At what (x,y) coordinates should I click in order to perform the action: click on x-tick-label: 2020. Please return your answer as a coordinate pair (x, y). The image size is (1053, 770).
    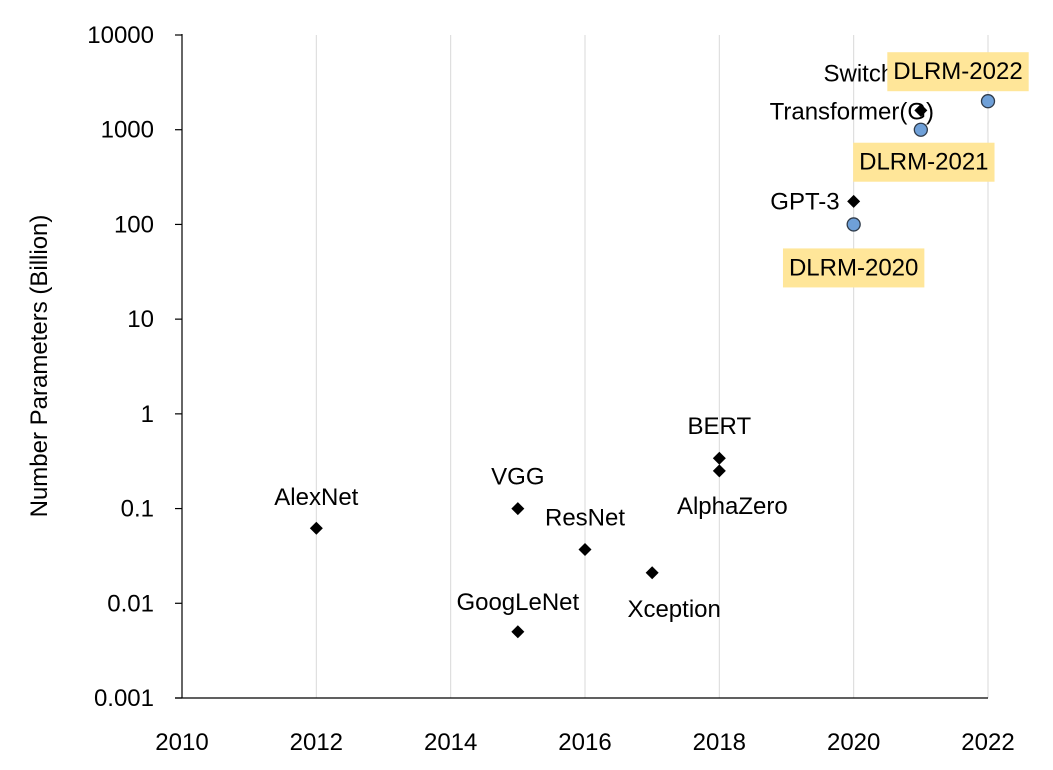
    Looking at the image, I should click on (853, 742).